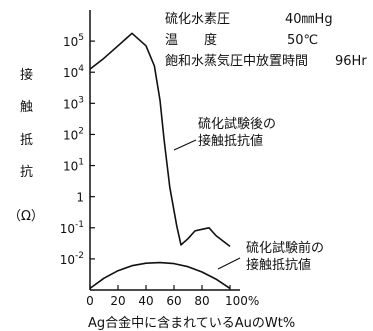 This screenshot has width=373, height=331. What do you see at coordinates (285, 248) in the screenshot?
I see `annotation-before-line1: 硫化試験前の` at bounding box center [285, 248].